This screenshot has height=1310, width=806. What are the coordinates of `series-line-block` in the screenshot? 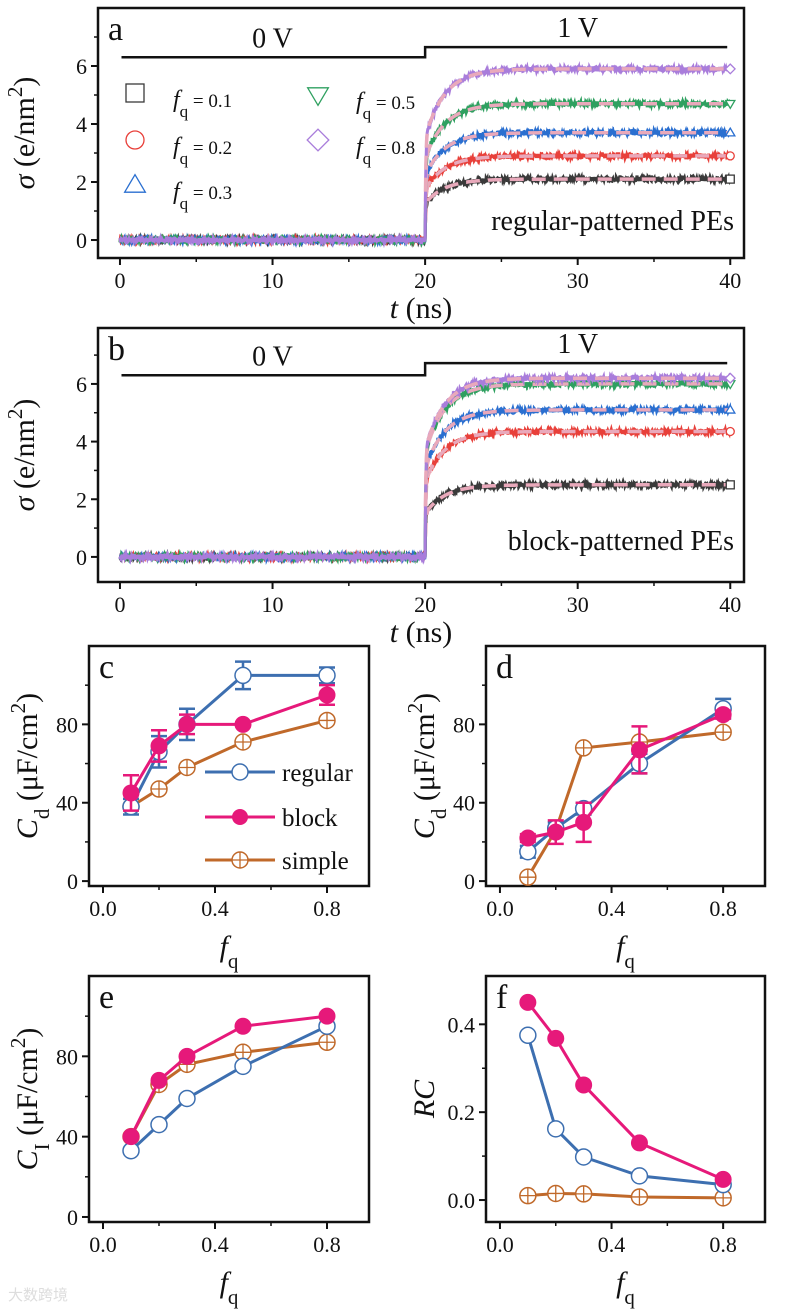 It's located at (625, 1091).